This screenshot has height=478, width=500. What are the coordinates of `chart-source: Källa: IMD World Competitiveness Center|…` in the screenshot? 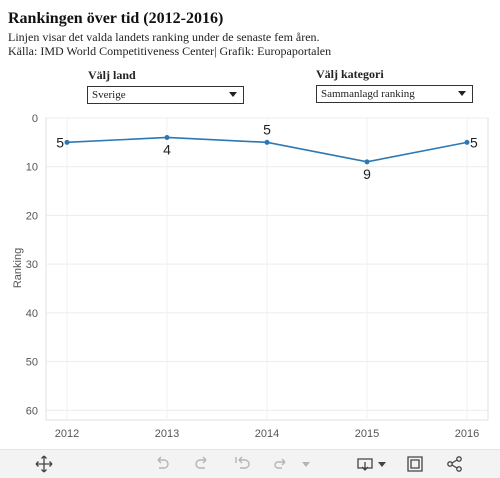 It's located at (170, 51).